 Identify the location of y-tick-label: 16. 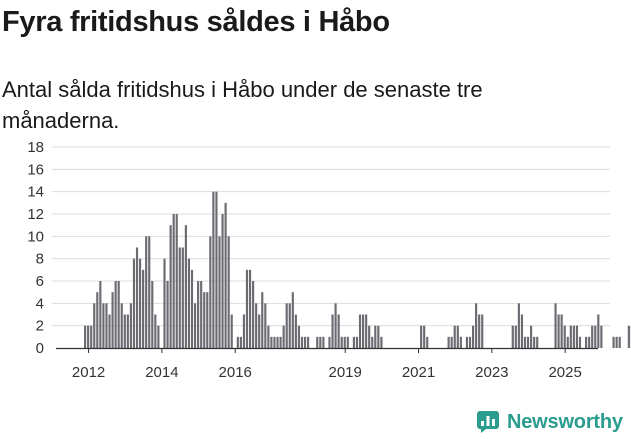
(35, 169).